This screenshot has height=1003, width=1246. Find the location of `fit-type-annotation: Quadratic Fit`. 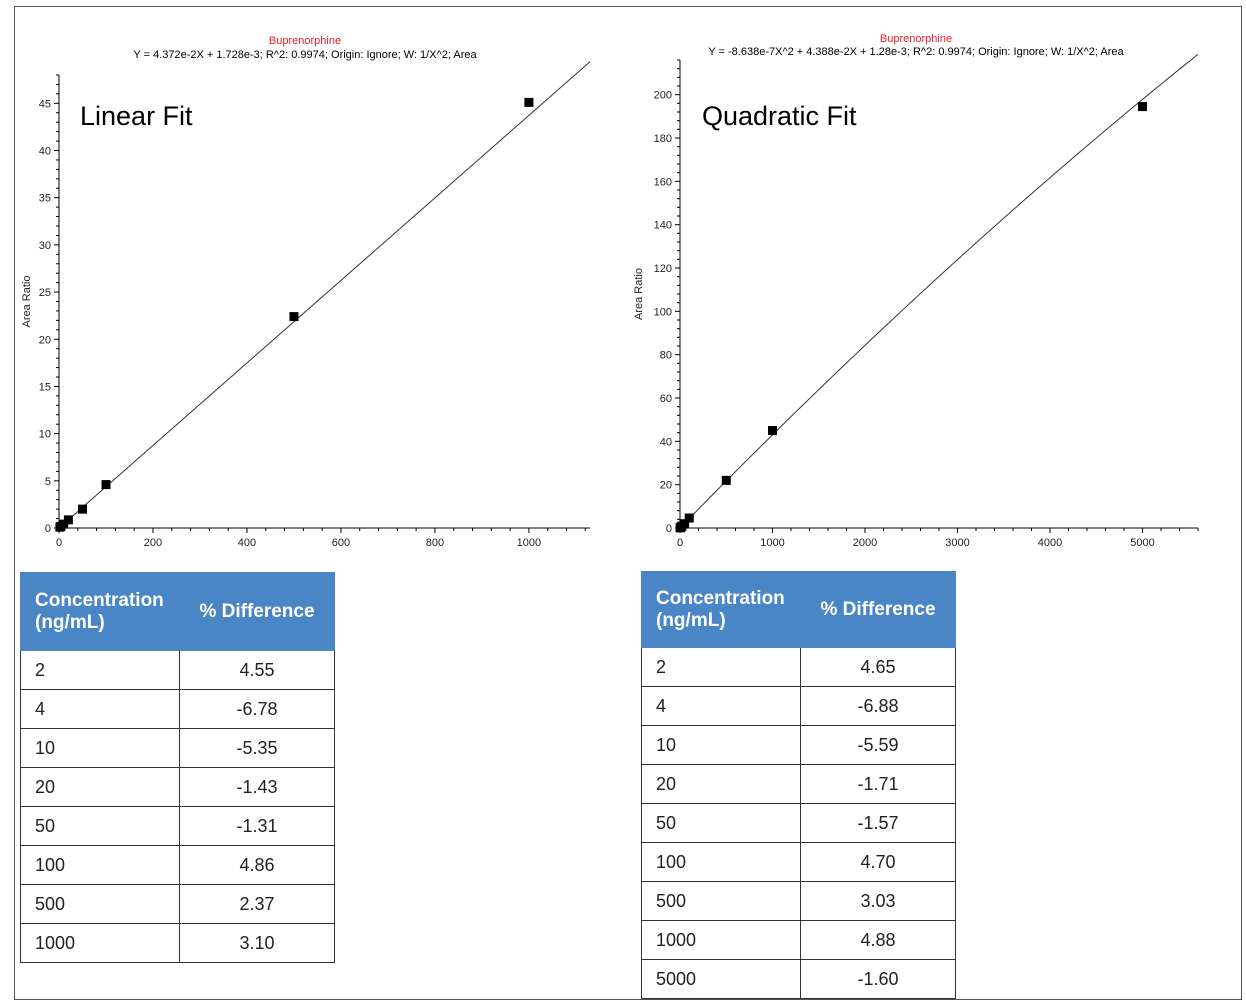

fit-type-annotation: Quadratic Fit is located at coordinates (779, 116).